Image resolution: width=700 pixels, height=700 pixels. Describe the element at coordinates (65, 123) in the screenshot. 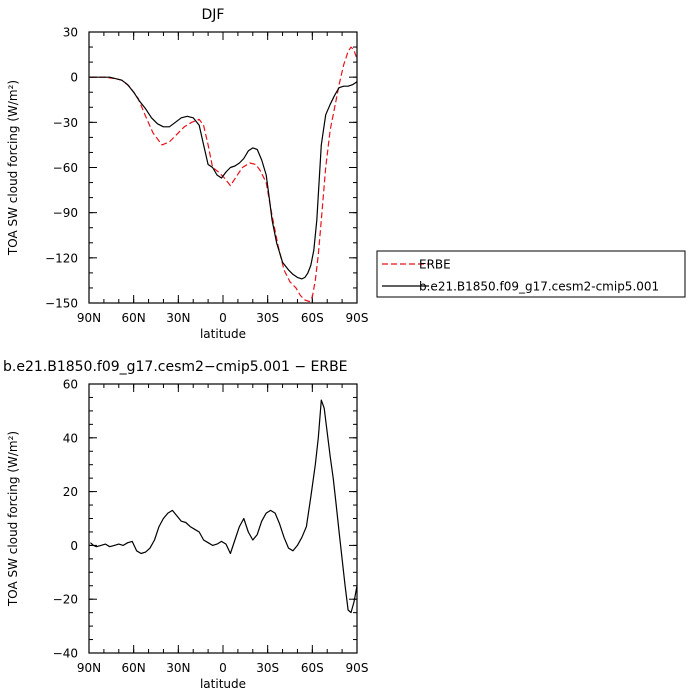

I see `y-tick-label: −30` at that location.